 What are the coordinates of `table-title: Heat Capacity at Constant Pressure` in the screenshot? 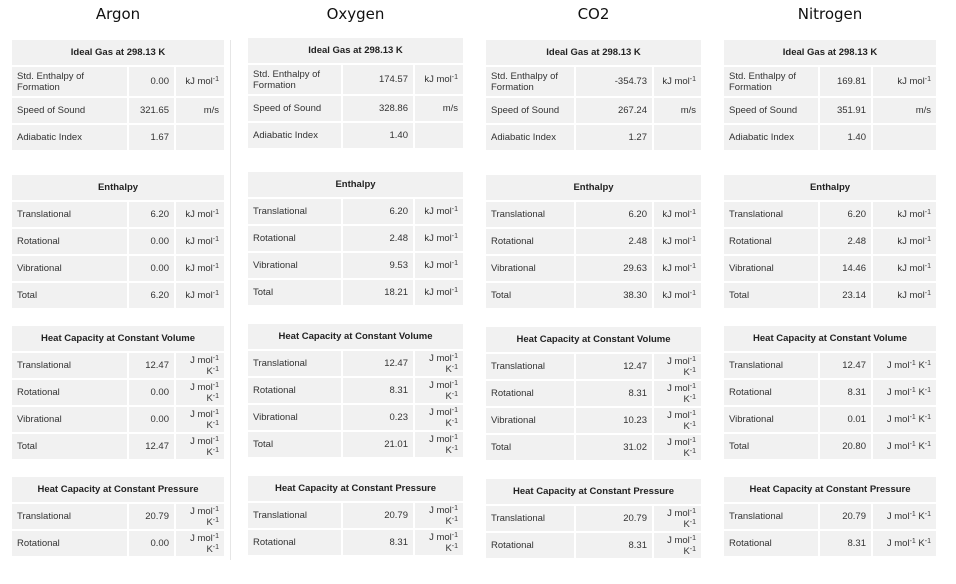 It's located at (118, 490).